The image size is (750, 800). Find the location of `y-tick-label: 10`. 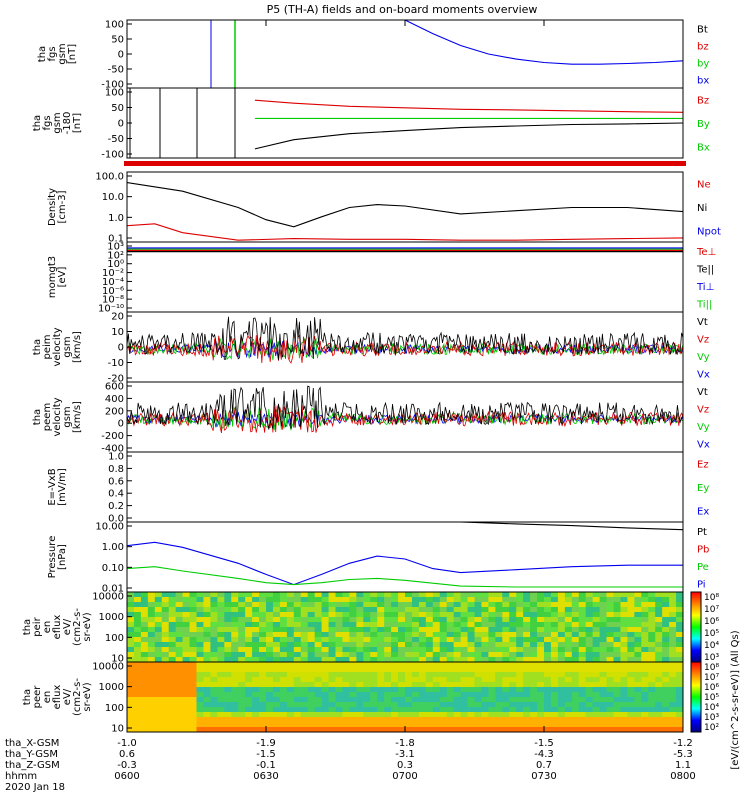

y-tick-label: 10 is located at coordinates (117, 332).